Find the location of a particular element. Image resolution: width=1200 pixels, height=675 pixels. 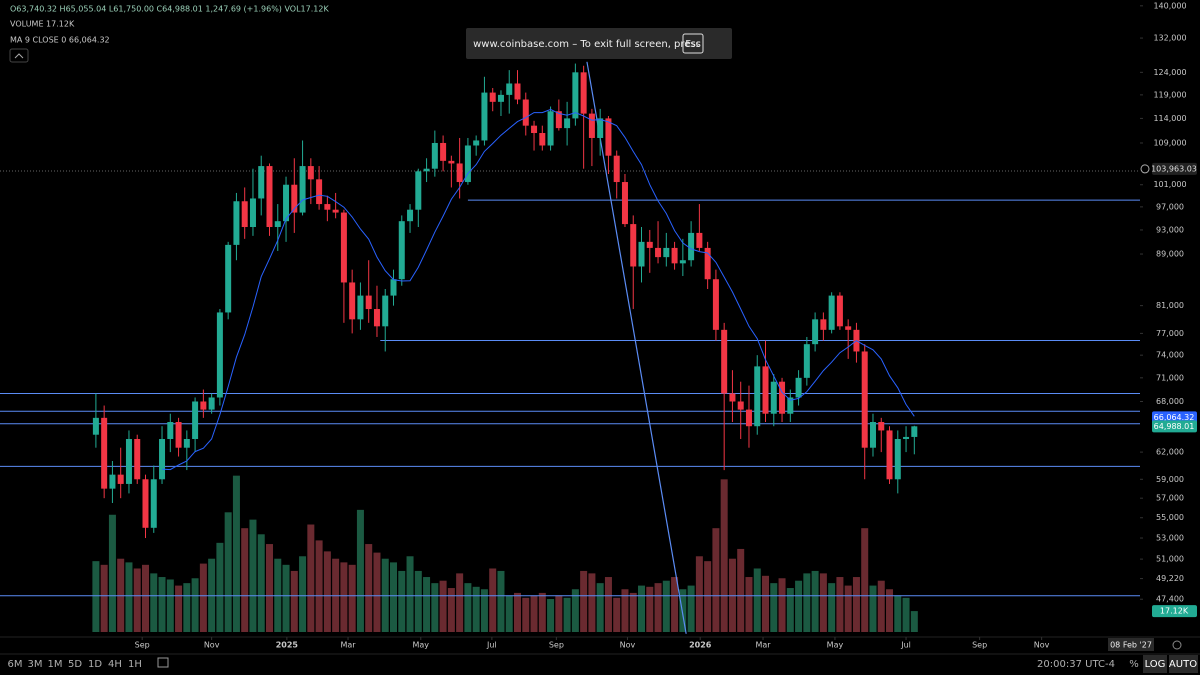

auto-toggle-bg is located at coordinates (1183, 664).